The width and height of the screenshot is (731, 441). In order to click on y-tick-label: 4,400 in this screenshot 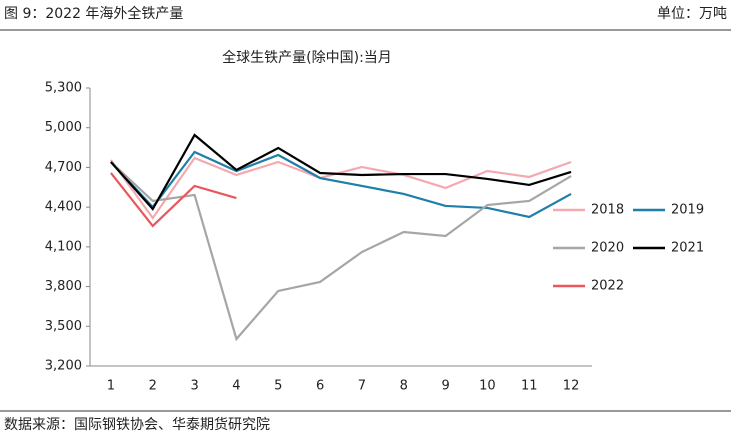, I will do `click(63, 207)`.